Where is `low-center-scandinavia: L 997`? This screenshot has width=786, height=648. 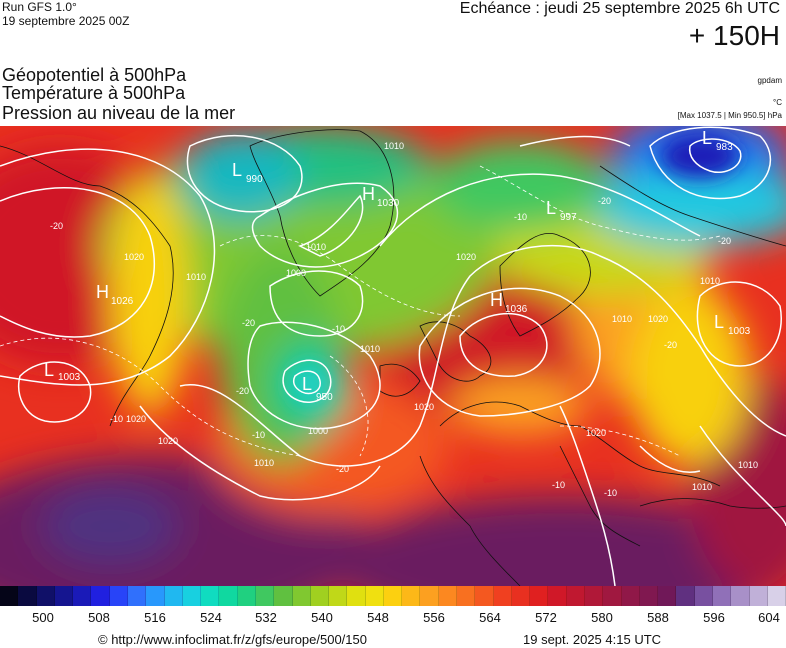
low-center-scandinavia: L 997 is located at coordinates (561, 210).